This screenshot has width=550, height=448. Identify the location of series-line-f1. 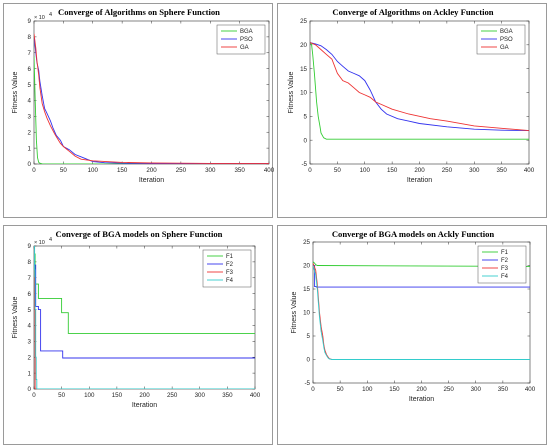
(421, 264).